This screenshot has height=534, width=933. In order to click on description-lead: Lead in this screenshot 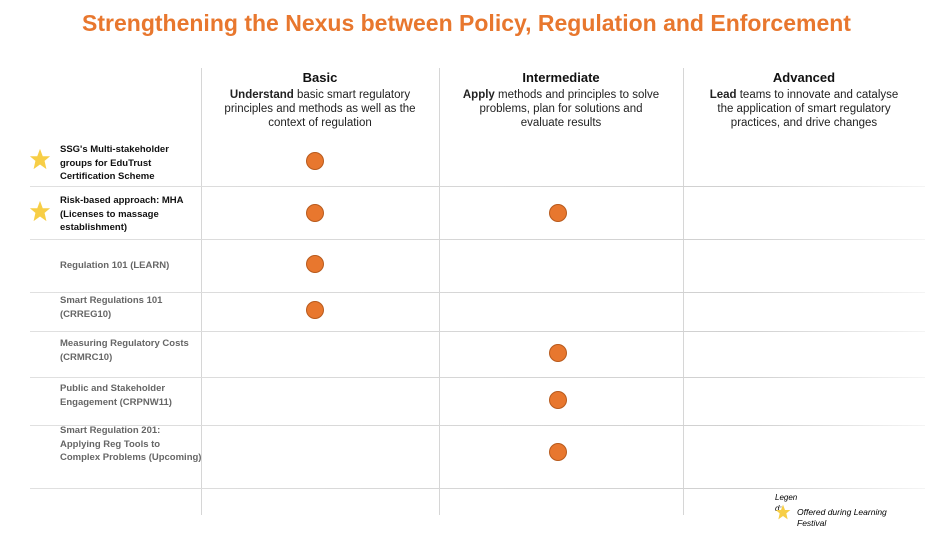, I will do `click(723, 95)`.